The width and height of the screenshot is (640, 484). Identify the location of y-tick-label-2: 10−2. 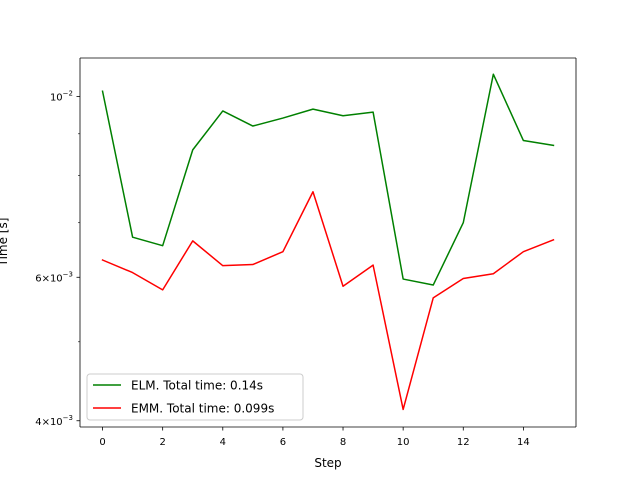
(61, 97).